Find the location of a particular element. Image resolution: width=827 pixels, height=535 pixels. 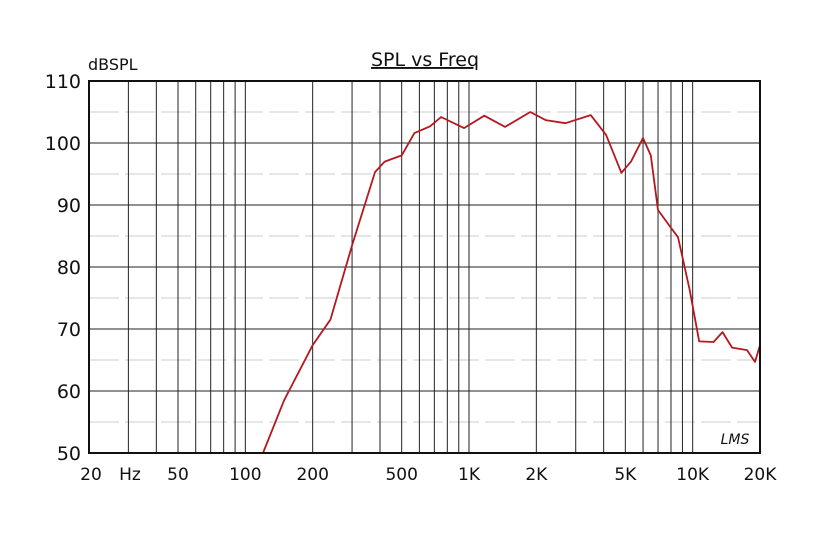

y-tick-label: 70 is located at coordinates (69, 330).